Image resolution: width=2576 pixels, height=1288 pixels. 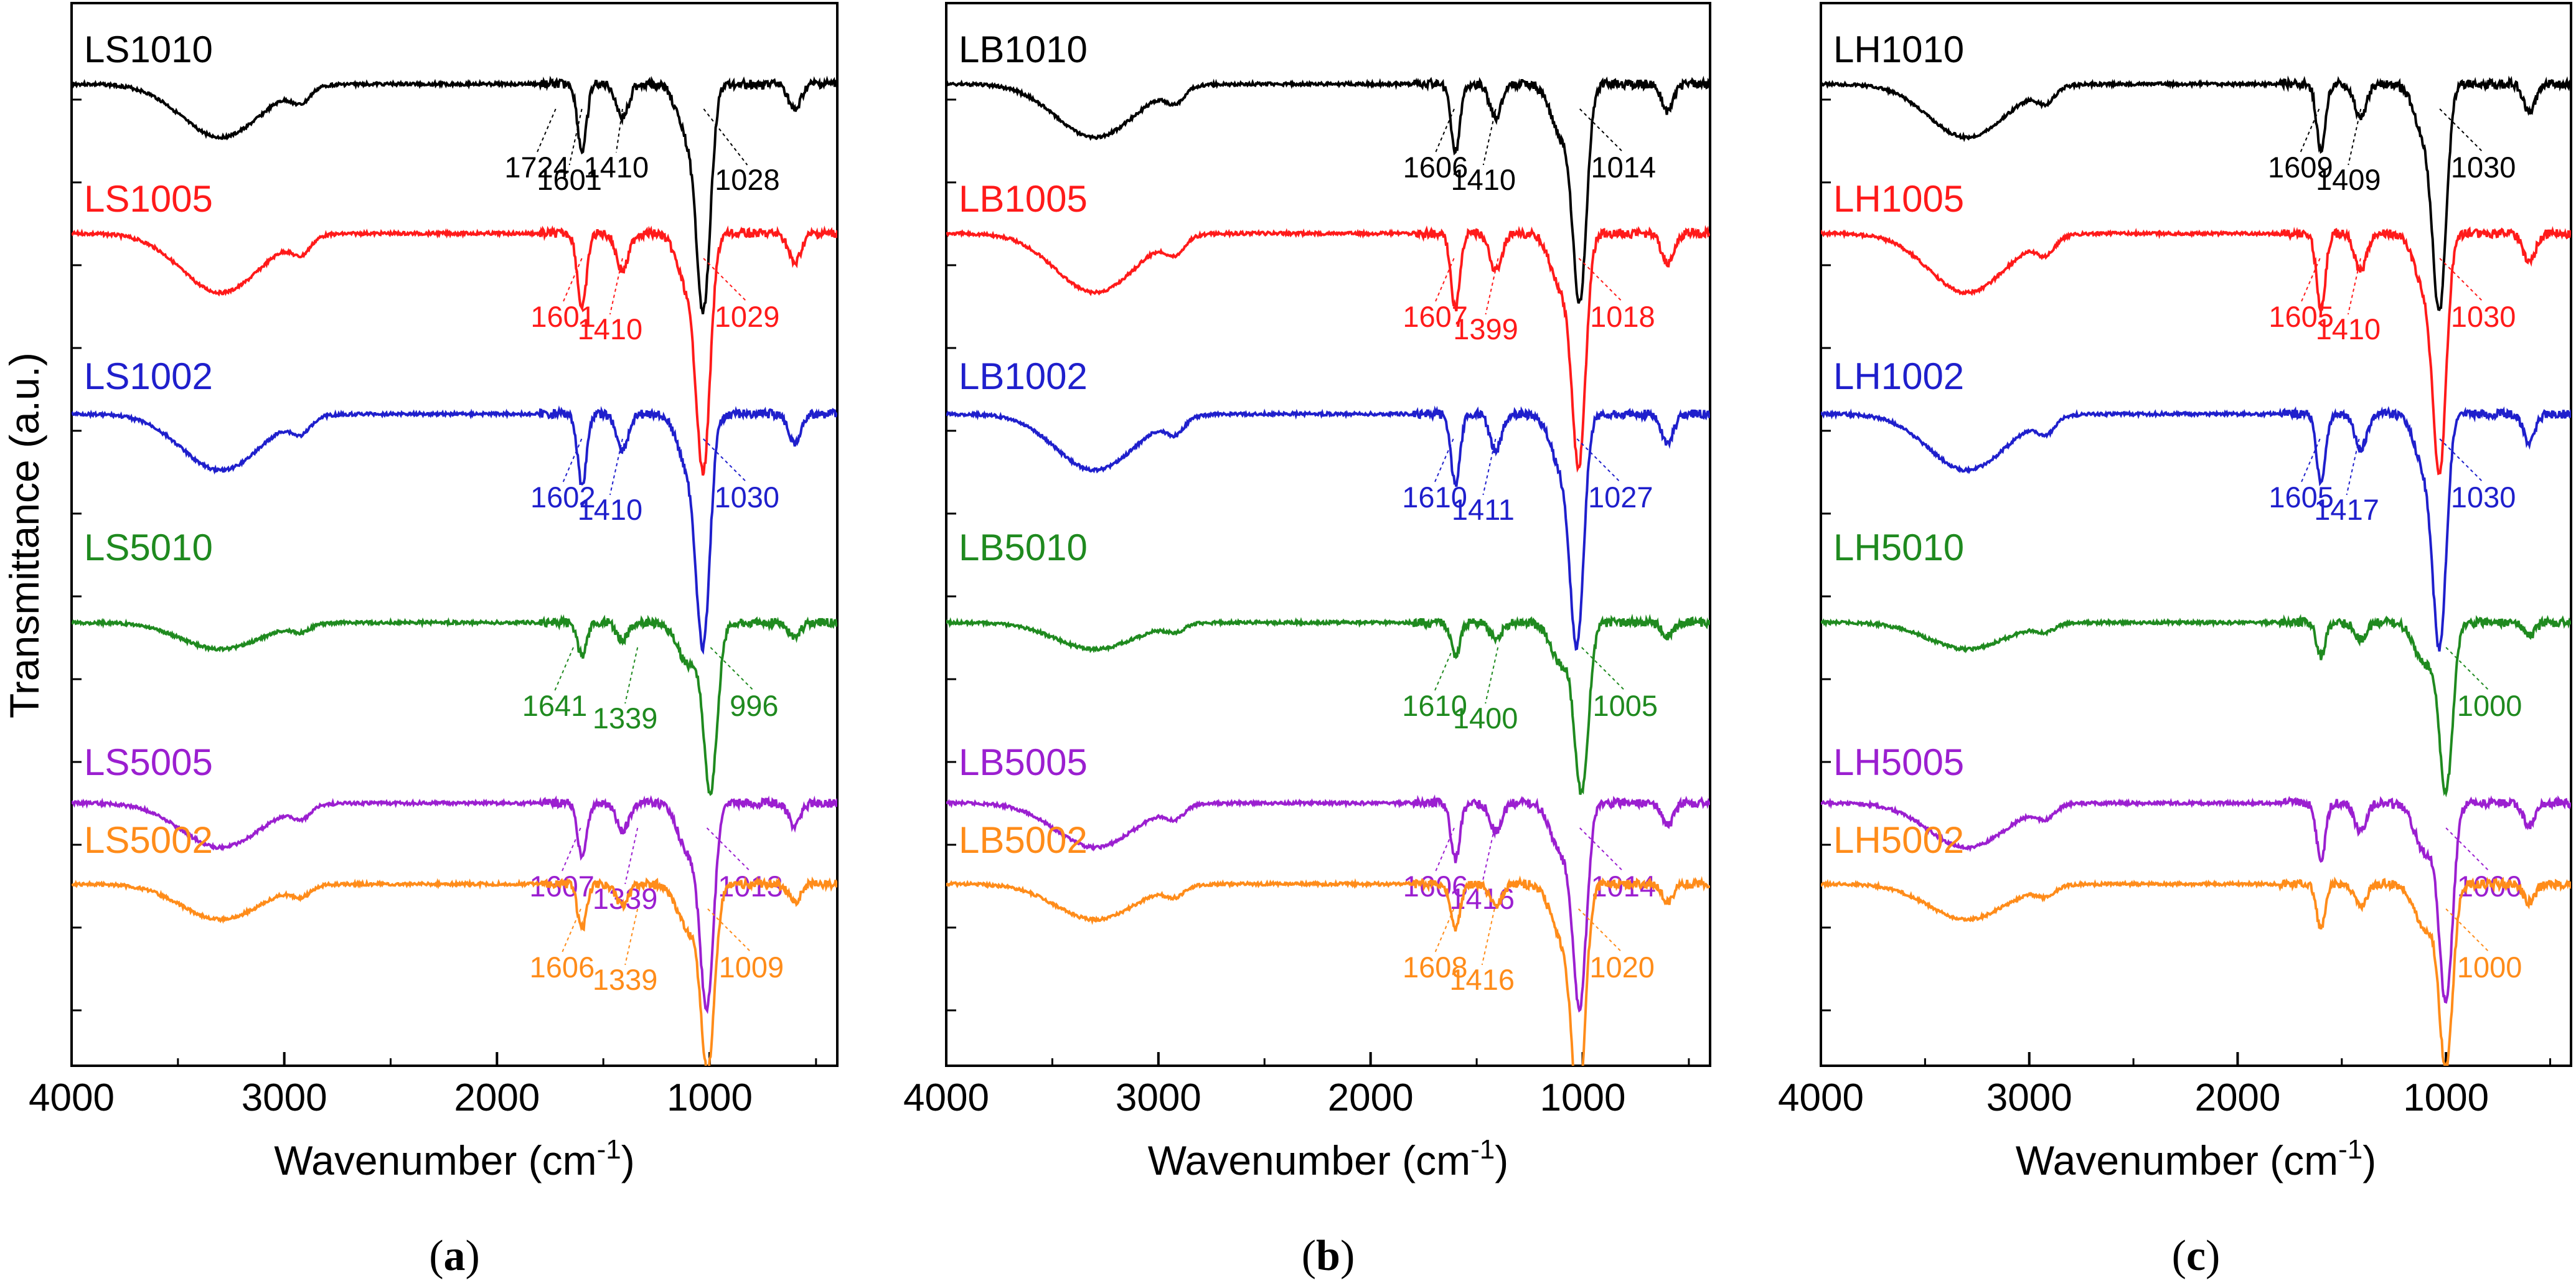 I want to click on spectrum-line-LS5005, so click(x=454, y=904).